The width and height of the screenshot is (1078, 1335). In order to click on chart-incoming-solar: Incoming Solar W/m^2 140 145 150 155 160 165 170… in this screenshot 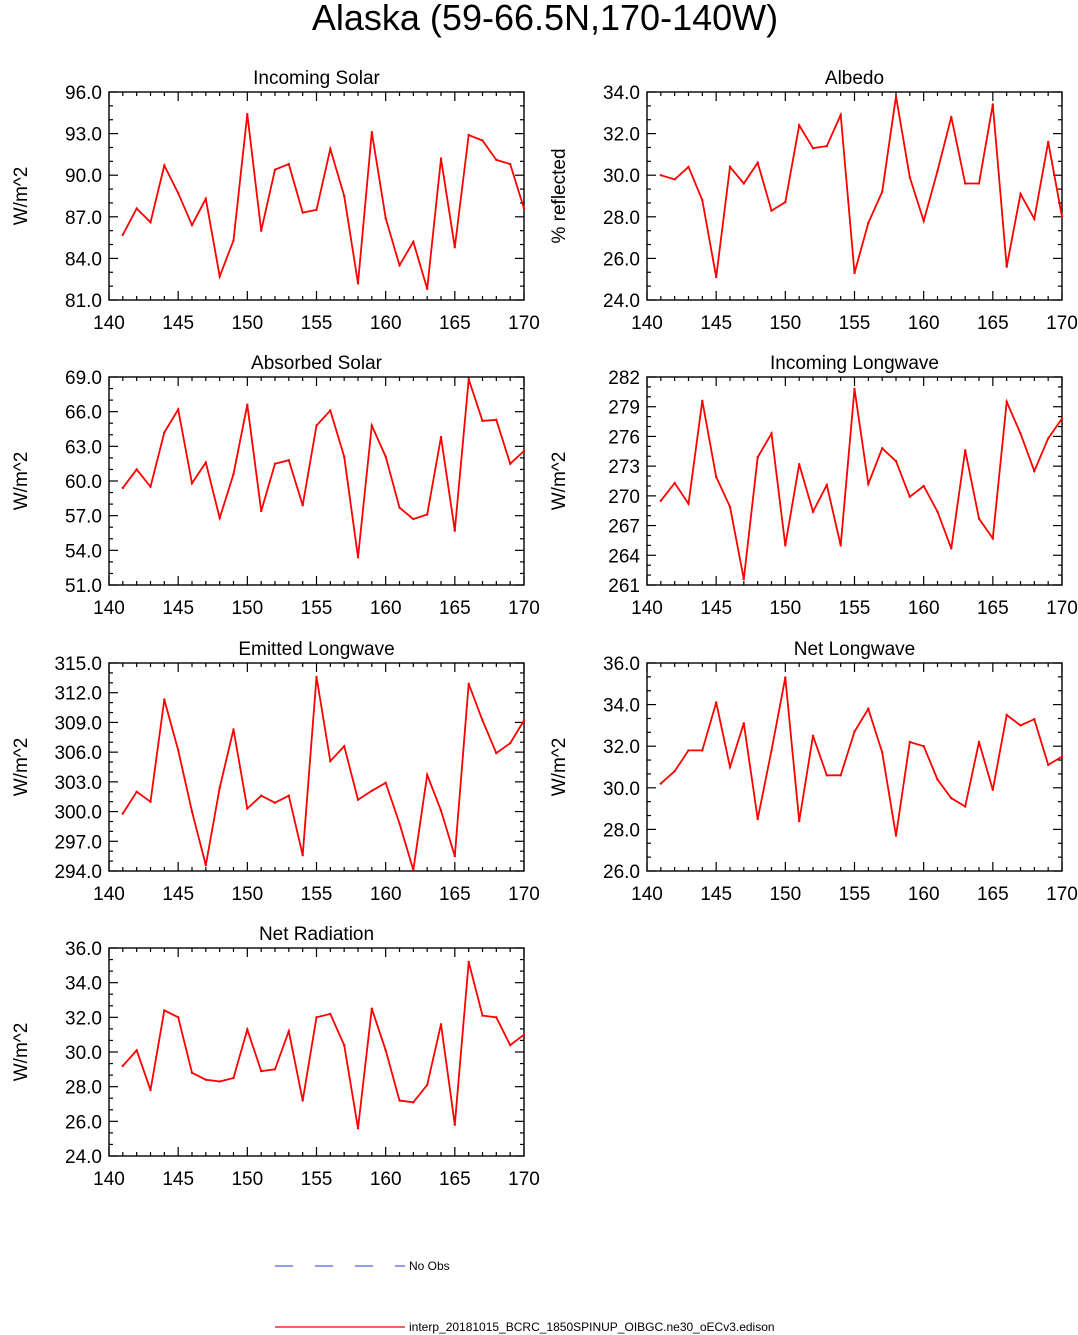, I will do `click(275, 201)`.